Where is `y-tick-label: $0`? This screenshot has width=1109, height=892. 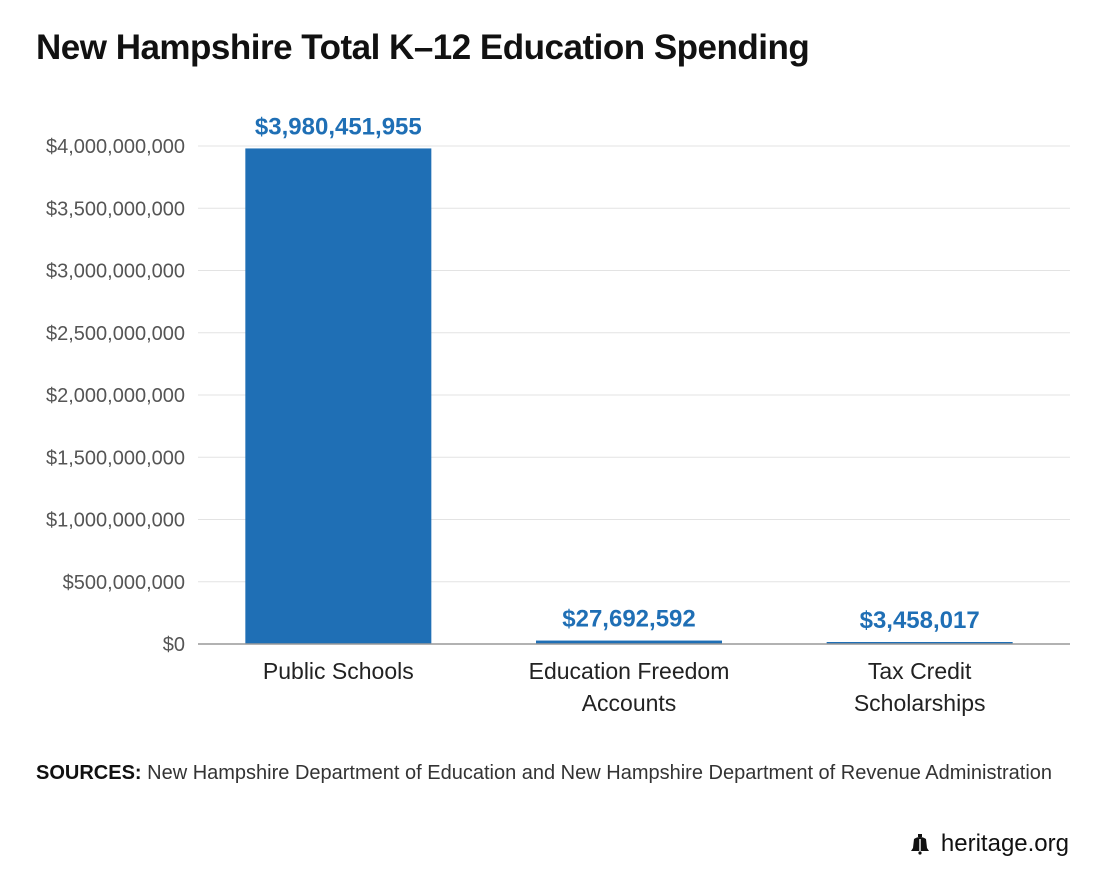 y-tick-label: $0 is located at coordinates (174, 645).